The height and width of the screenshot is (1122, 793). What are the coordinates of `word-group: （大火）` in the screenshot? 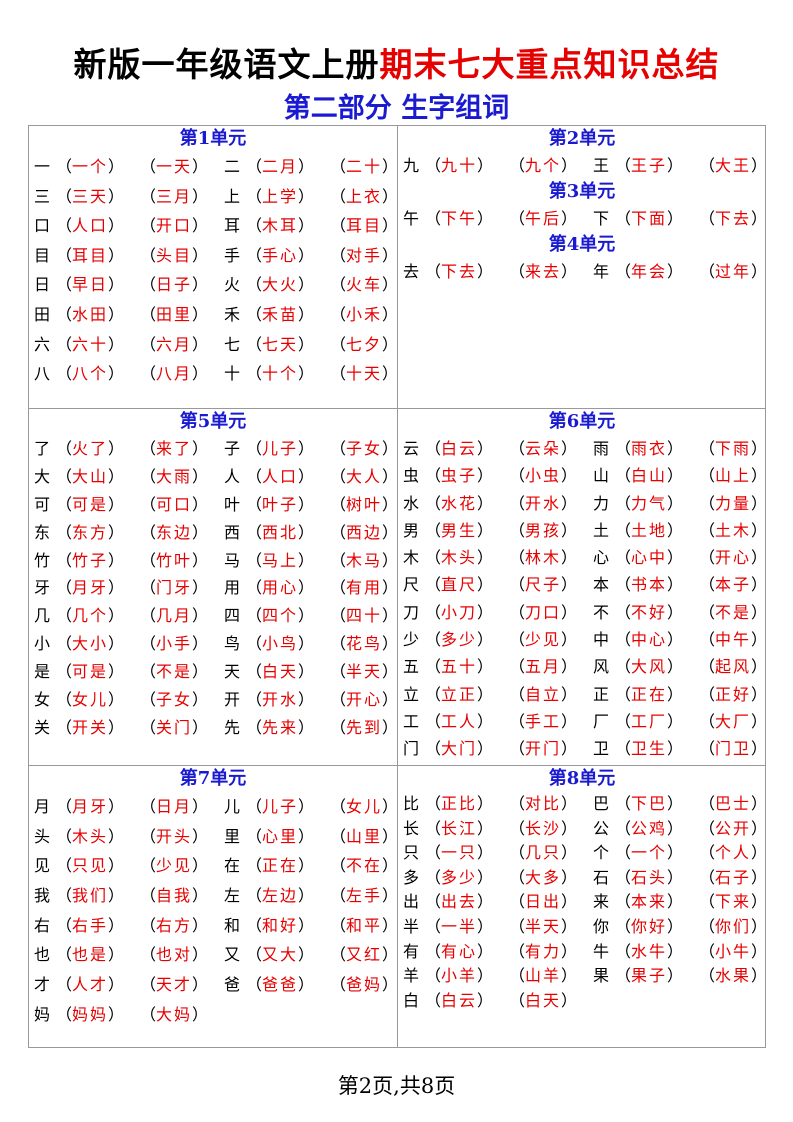 It's located at (280, 285).